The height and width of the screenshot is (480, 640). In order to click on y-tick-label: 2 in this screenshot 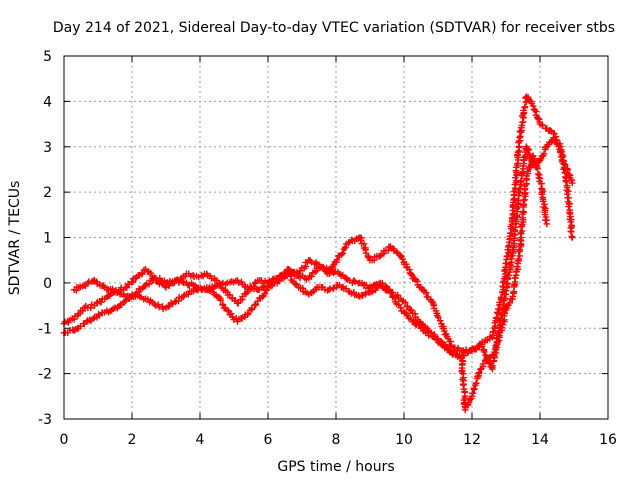, I will do `click(47, 193)`.